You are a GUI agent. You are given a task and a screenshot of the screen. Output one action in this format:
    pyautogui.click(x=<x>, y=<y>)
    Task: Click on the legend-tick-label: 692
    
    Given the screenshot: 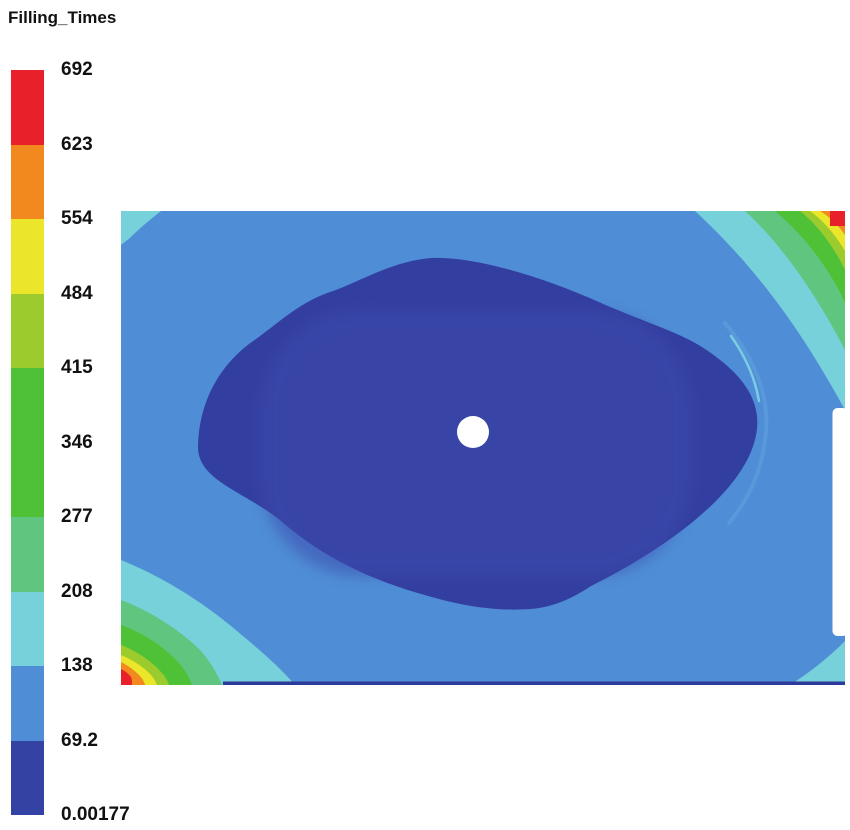 What is the action you would take?
    pyautogui.click(x=77, y=69)
    